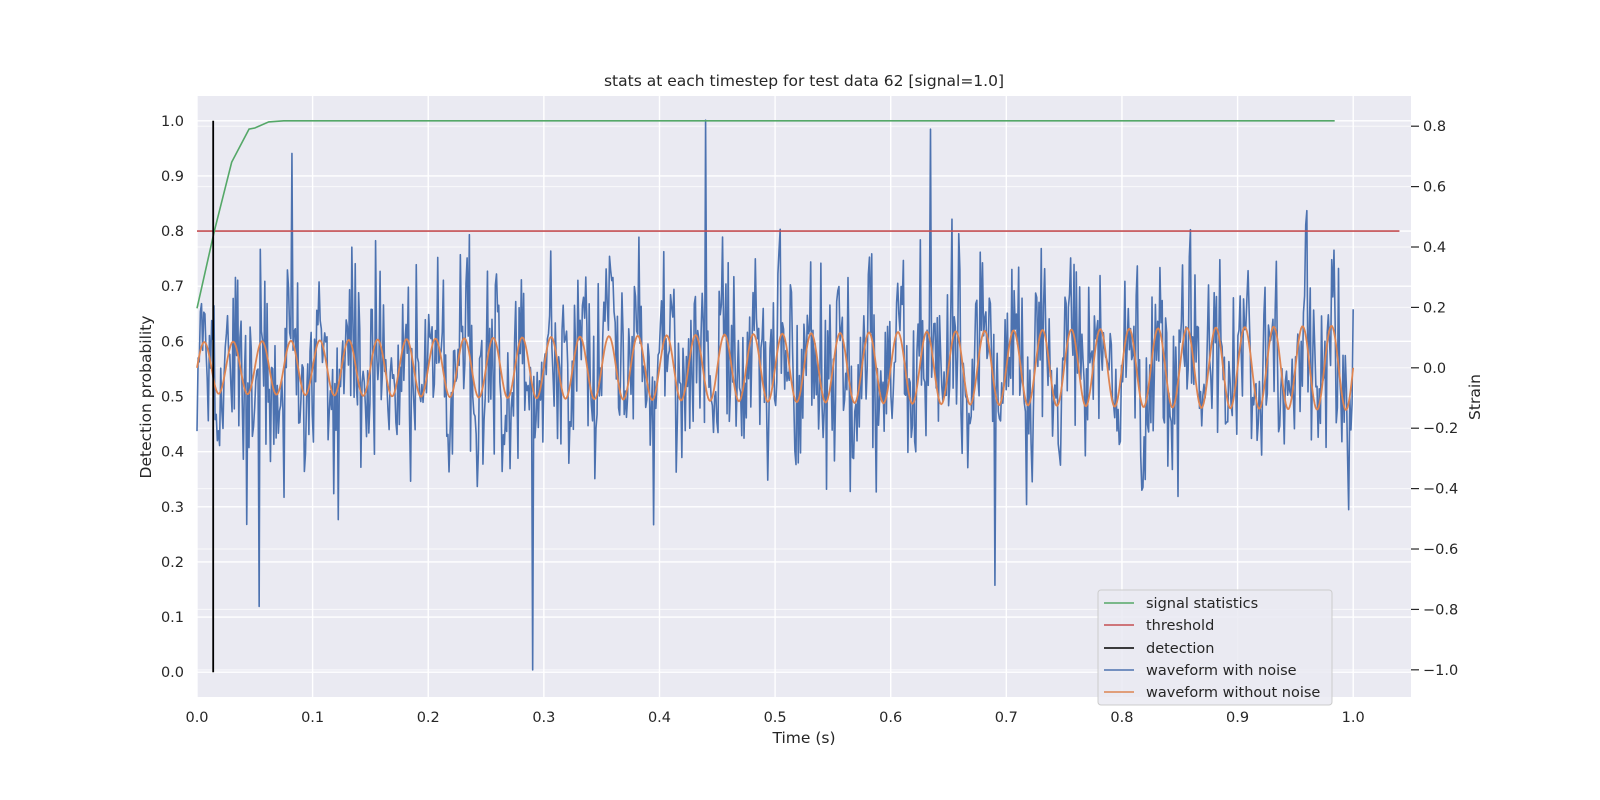 The height and width of the screenshot is (800, 1600). Describe the element at coordinates (1440, 490) in the screenshot. I see `y-right-tick-label: −0.4` at that location.